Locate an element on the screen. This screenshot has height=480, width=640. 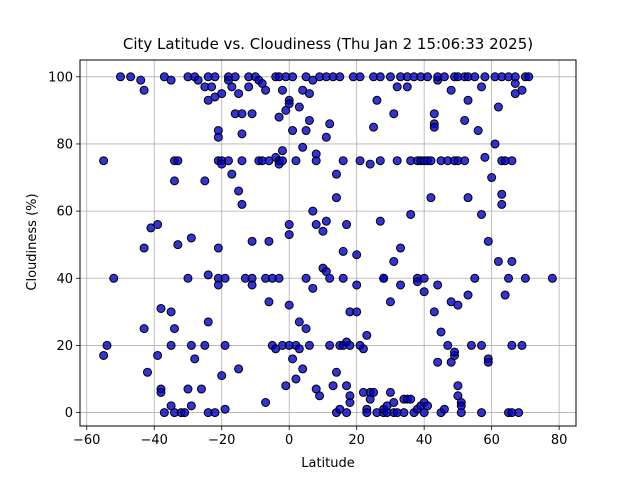
x-tick-label: 40 is located at coordinates (424, 440).